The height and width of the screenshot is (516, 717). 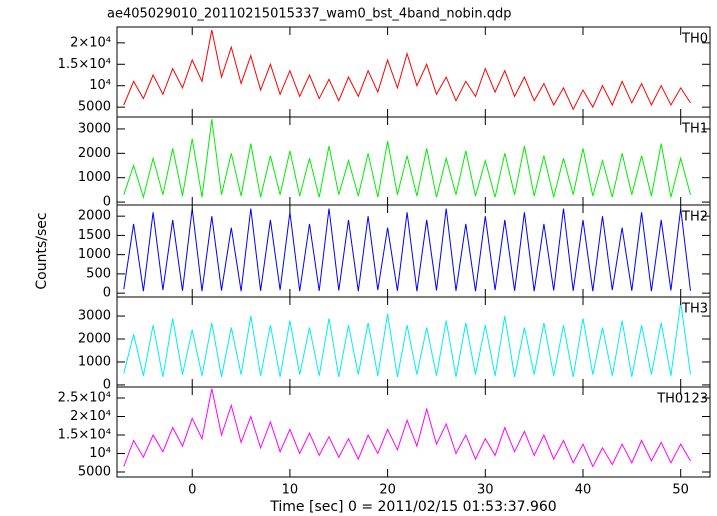 I want to click on x-tick-label: 30, so click(x=485, y=490).